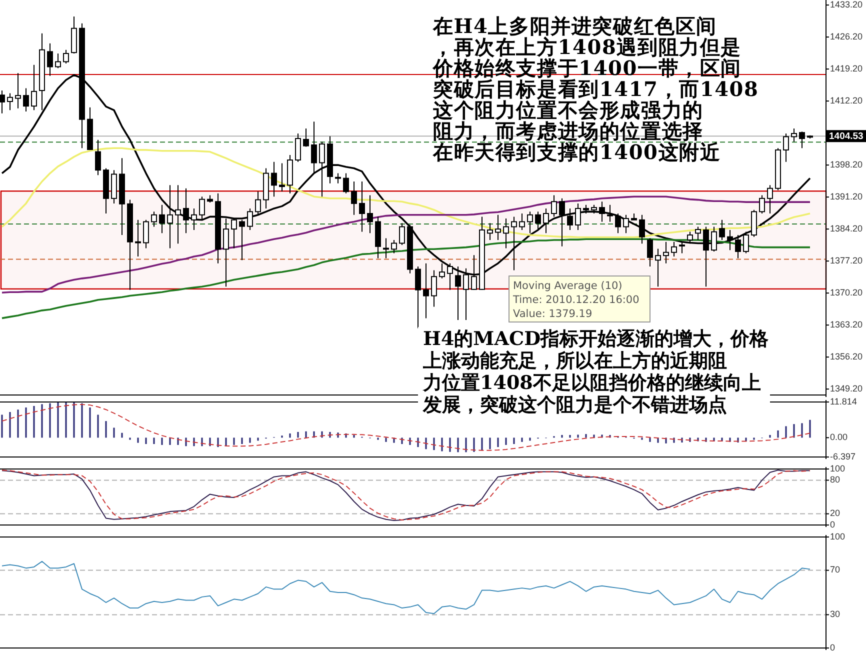 Image resolution: width=866 pixels, height=657 pixels. What do you see at coordinates (574, 405) in the screenshot?
I see `annotation: 发展，突破这个阻力是个不错进场点` at bounding box center [574, 405].